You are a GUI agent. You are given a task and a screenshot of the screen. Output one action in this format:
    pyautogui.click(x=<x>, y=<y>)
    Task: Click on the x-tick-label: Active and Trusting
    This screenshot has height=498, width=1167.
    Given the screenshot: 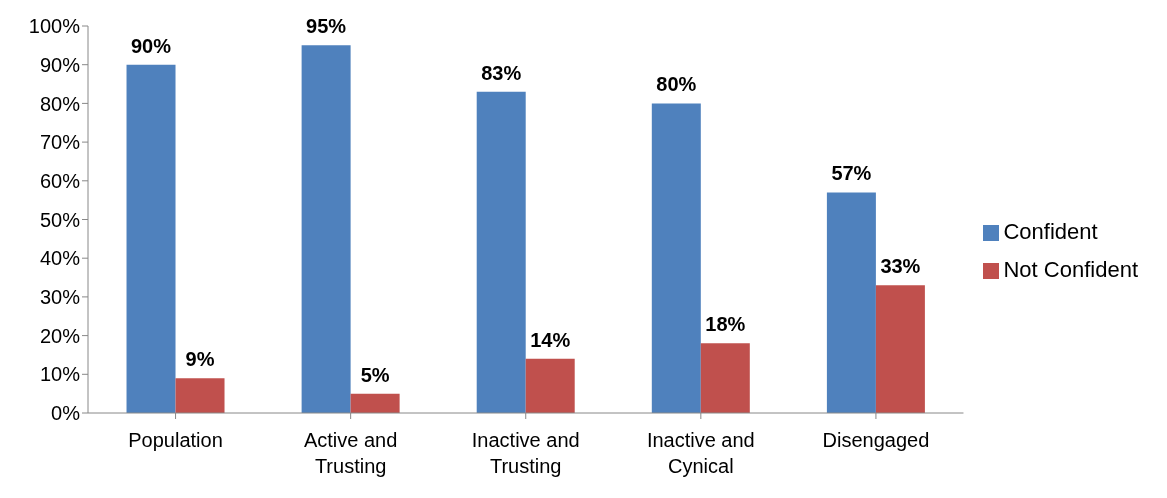 What is the action you would take?
    pyautogui.click(x=350, y=453)
    